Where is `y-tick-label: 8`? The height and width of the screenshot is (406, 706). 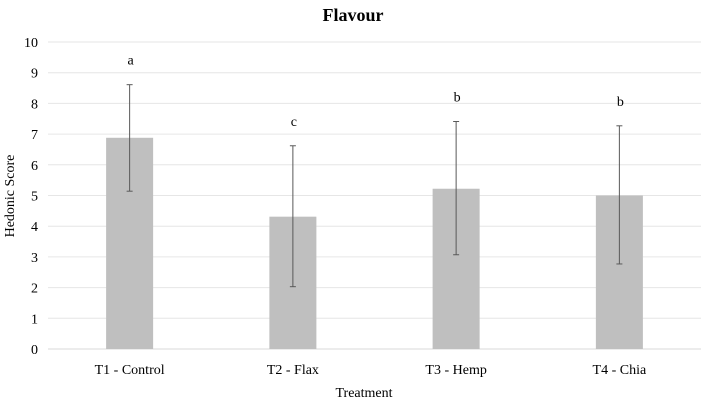
y-tick-label: 8 is located at coordinates (34, 104).